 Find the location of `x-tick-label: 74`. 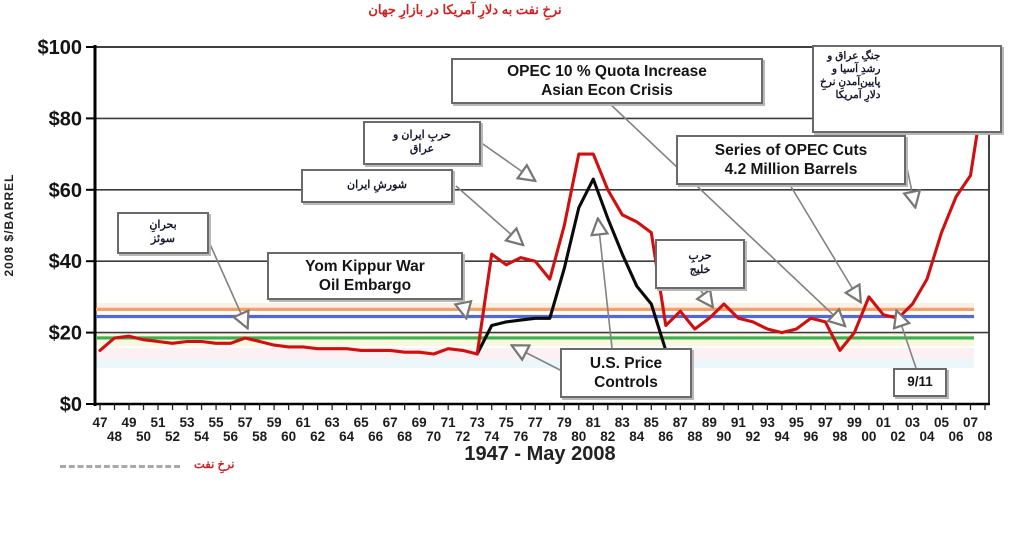

x-tick-label: 74 is located at coordinates (492, 436).